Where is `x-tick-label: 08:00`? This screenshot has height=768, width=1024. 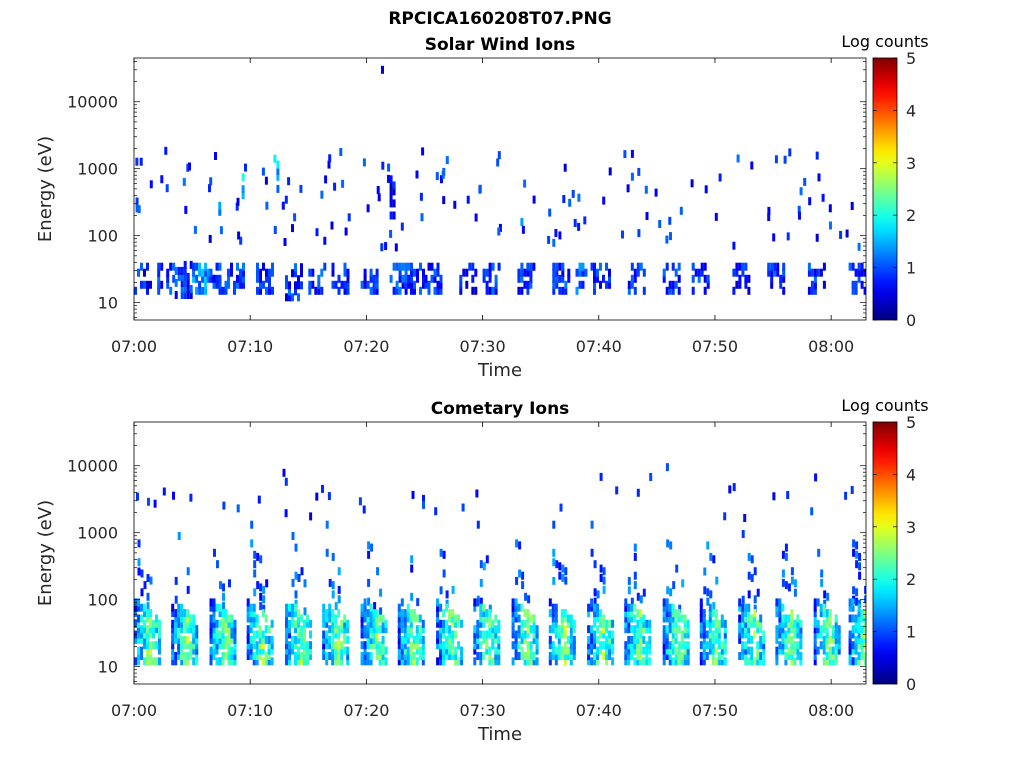 x-tick-label: 08:00 is located at coordinates (831, 710).